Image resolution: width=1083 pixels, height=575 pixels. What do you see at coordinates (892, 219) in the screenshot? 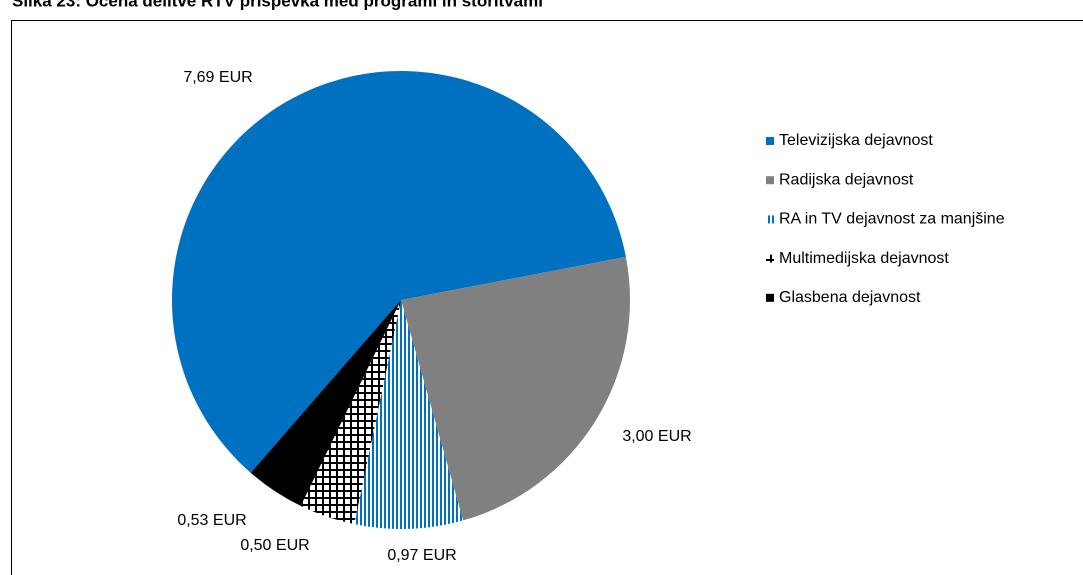
I see `legend-label: RA in TV dejavnost za manjšine` at bounding box center [892, 219].